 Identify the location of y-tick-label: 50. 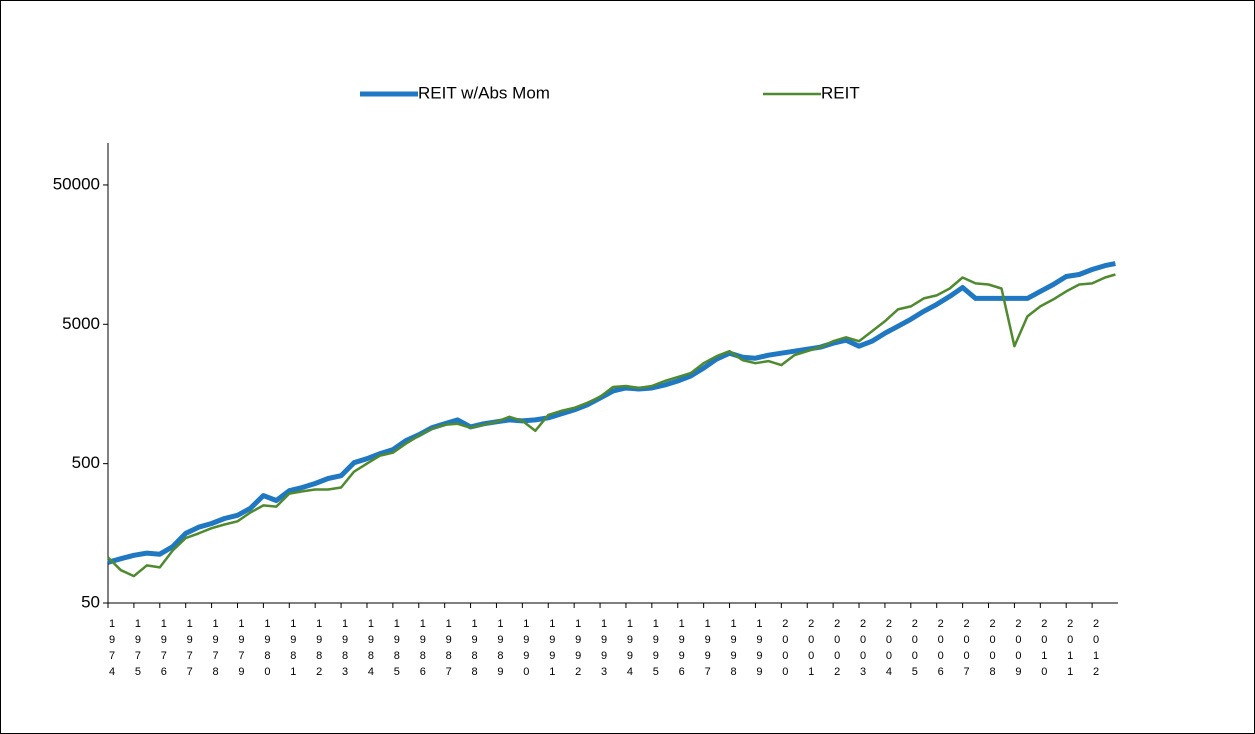
(90, 601).